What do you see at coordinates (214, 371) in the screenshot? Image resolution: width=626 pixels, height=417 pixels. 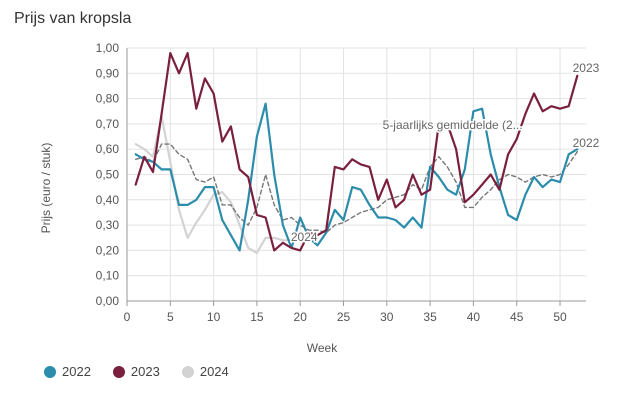 I see `legend-label-2024: 2024` at bounding box center [214, 371].